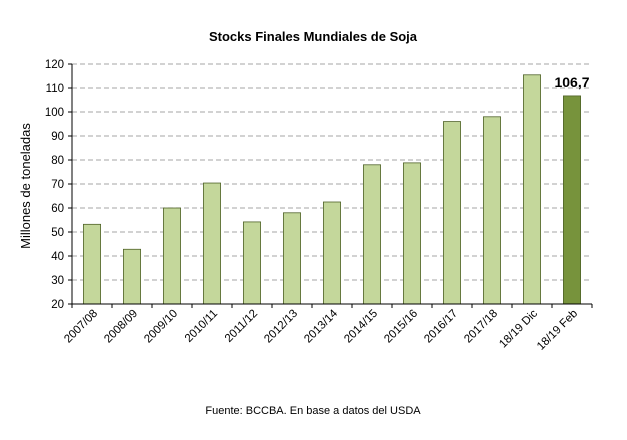 The width and height of the screenshot is (627, 440). Describe the element at coordinates (57, 281) in the screenshot. I see `y-tick-label: 30` at that location.